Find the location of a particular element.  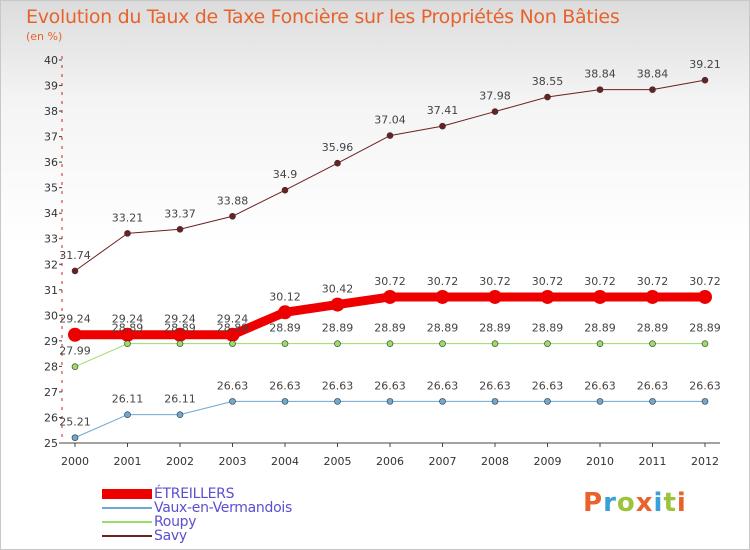

x-tick-label: 2005 is located at coordinates (338, 461).